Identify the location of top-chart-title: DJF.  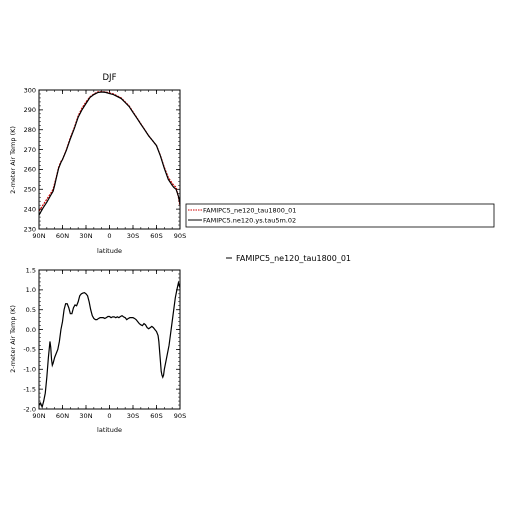
(110, 78).